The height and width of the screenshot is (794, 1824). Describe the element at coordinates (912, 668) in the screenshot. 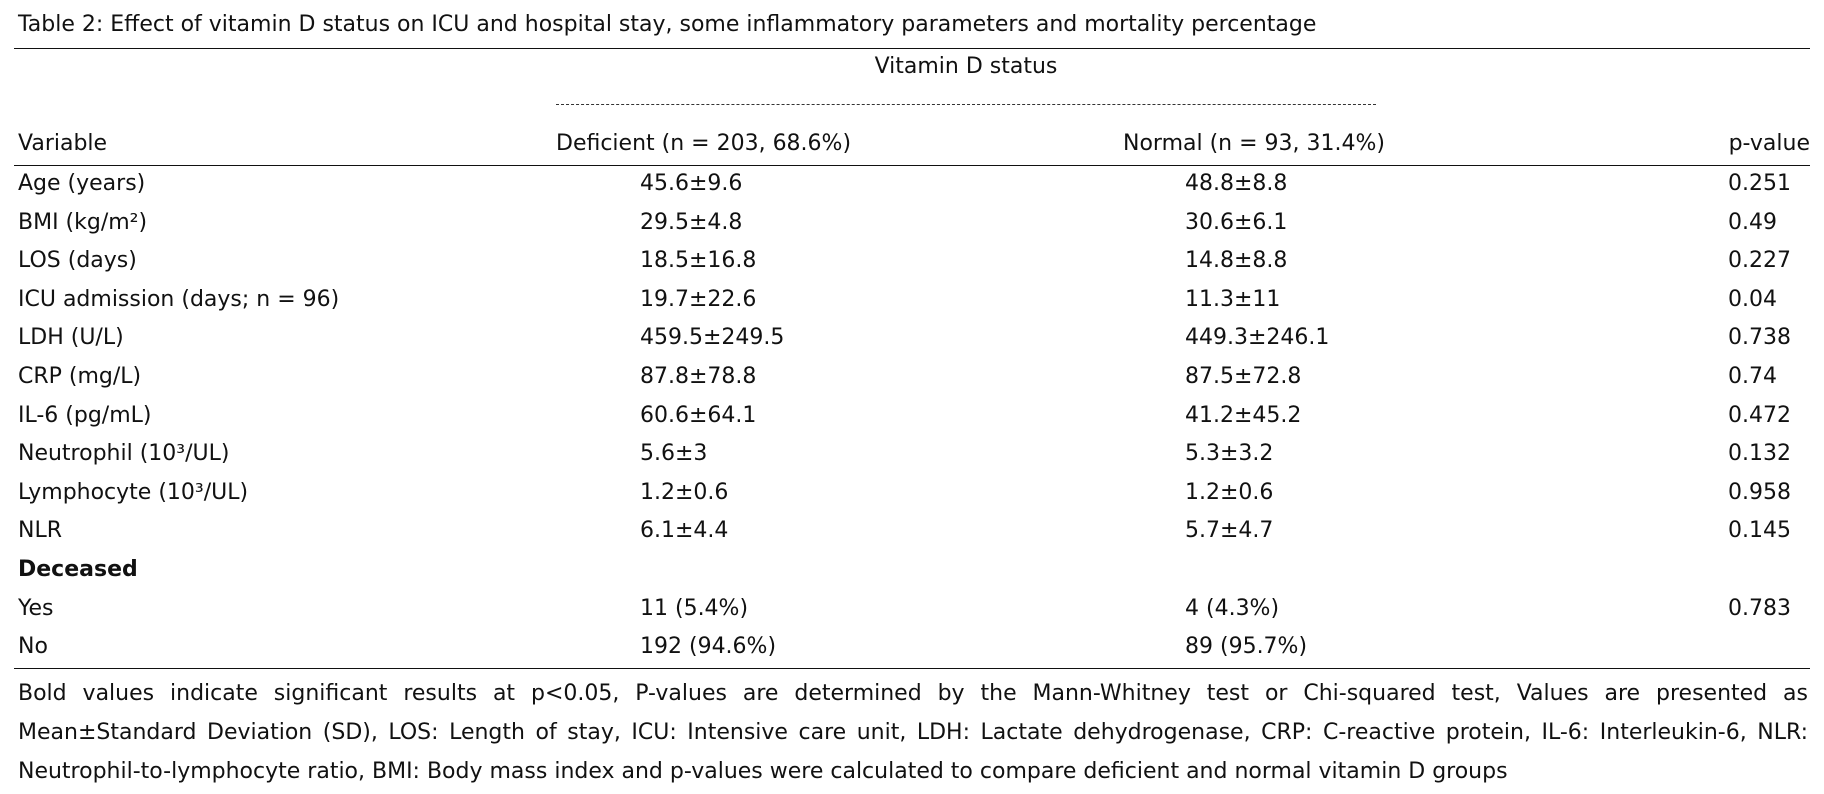

I see `bottom-rule` at that location.